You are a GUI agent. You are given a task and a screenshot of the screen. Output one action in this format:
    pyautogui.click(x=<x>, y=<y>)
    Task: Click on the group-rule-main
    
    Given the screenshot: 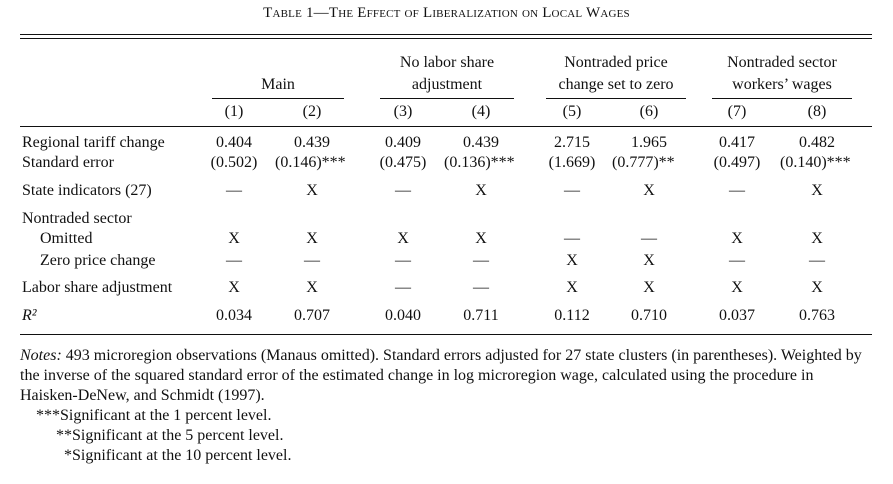 What is the action you would take?
    pyautogui.click(x=278, y=98)
    